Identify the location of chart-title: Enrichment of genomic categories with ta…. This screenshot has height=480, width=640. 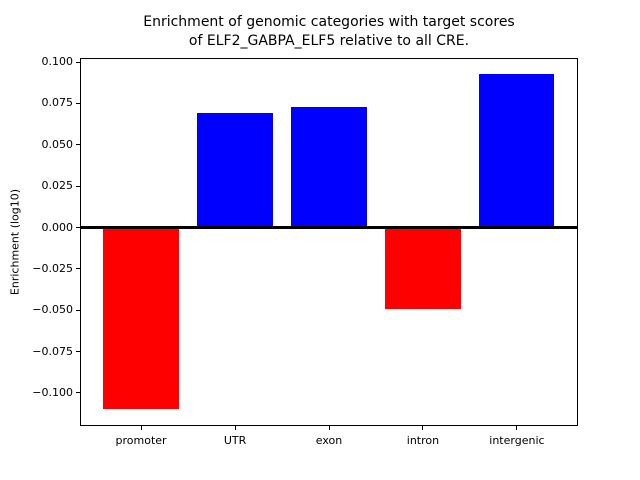
(329, 32).